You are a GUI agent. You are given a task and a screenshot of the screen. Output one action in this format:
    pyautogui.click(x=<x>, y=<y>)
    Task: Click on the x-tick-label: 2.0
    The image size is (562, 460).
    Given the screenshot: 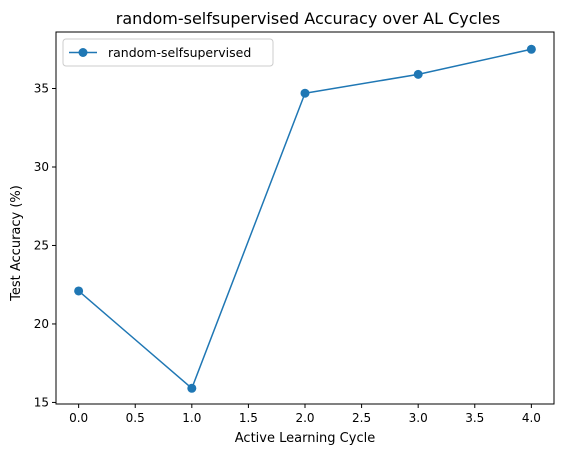 What is the action you would take?
    pyautogui.click(x=304, y=418)
    